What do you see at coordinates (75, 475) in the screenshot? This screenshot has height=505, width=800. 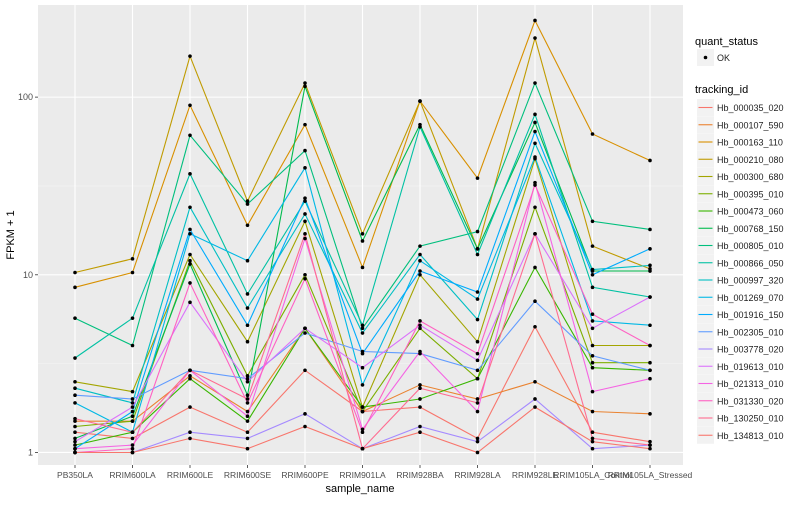 I see `x-tick-label: PB350LA` at bounding box center [75, 475].